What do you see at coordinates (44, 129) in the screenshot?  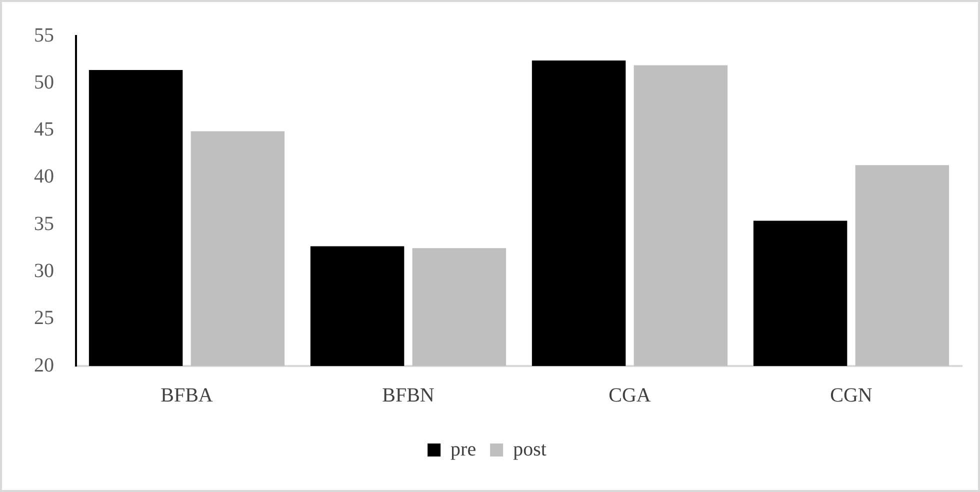 I see `y-tick-label: 45` at bounding box center [44, 129].